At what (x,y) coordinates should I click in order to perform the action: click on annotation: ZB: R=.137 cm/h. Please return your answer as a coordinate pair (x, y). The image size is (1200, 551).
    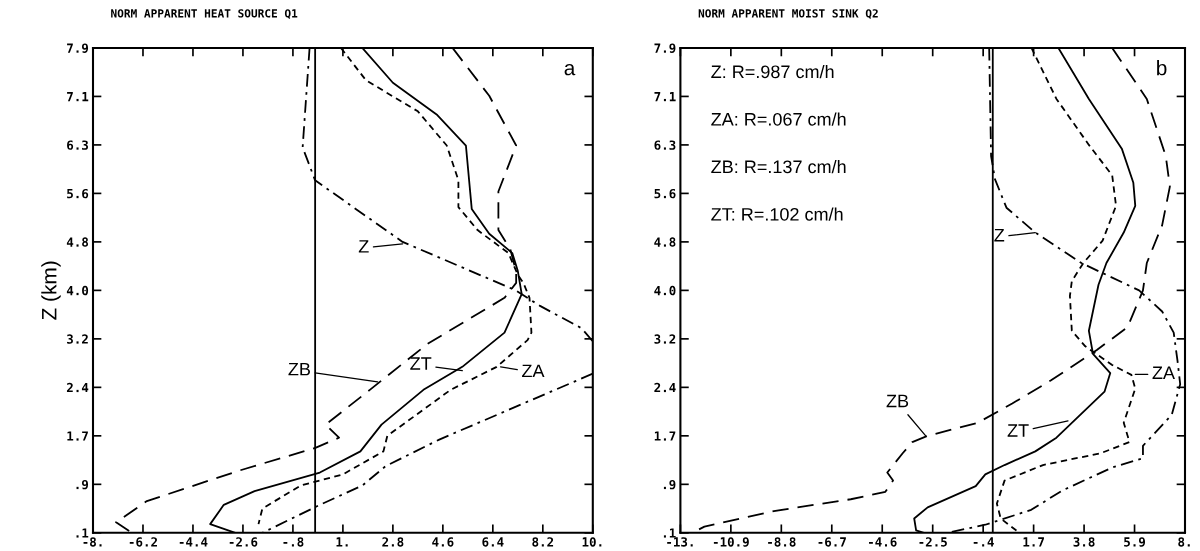
    Looking at the image, I should click on (778, 166).